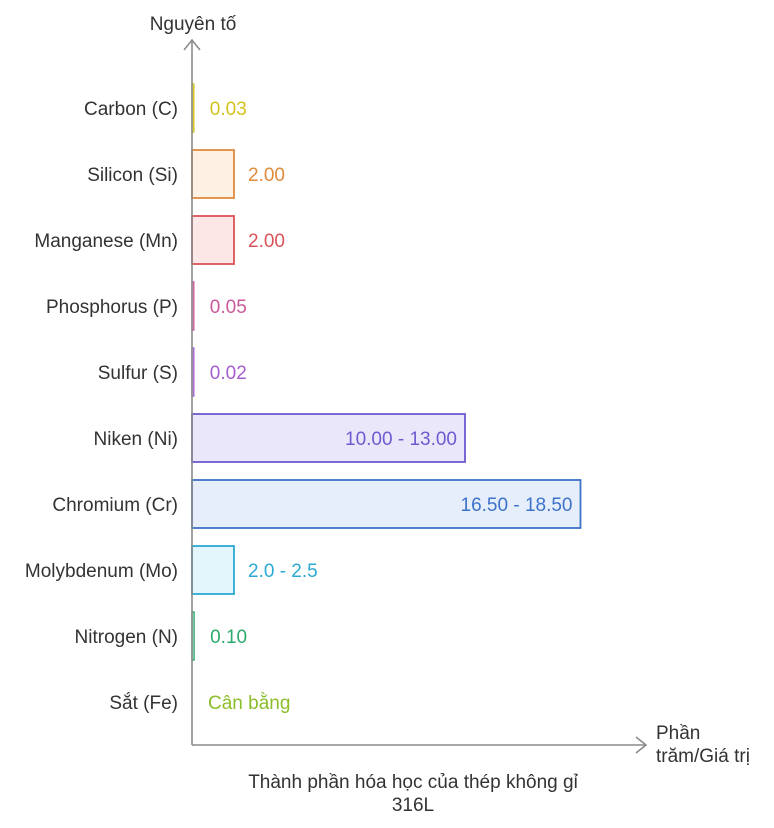 The height and width of the screenshot is (828, 774). What do you see at coordinates (328, 438) in the screenshot?
I see `bar-niken-ni` at bounding box center [328, 438].